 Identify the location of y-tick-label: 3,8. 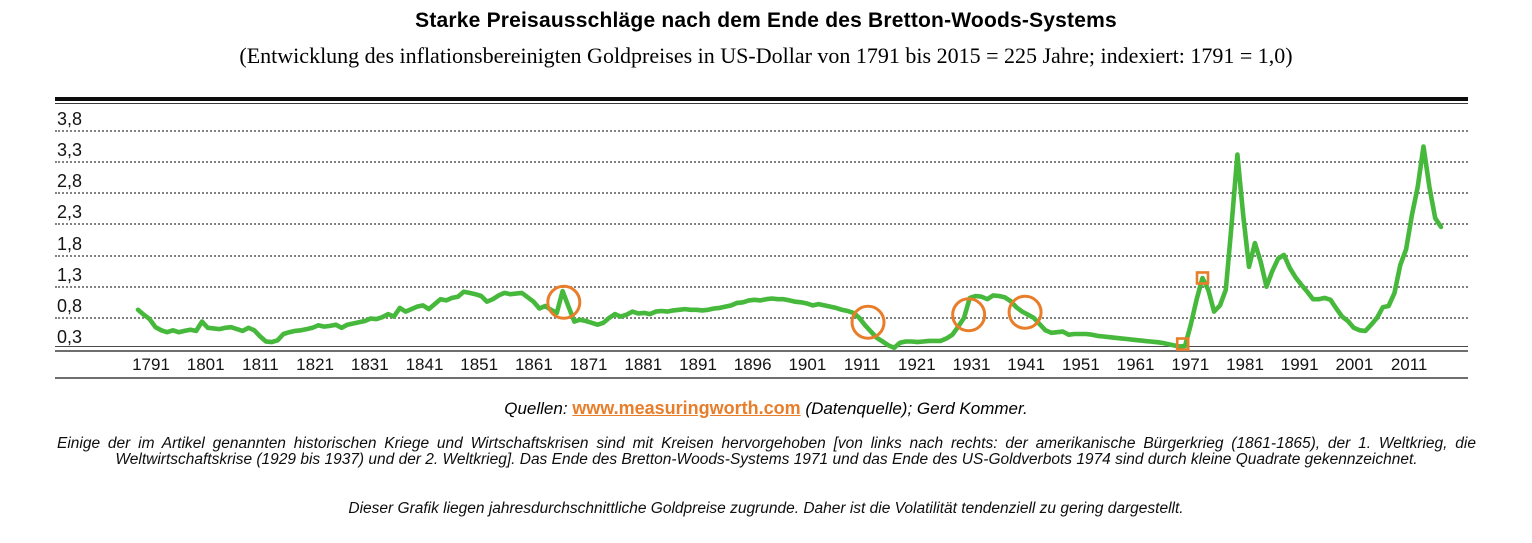
(70, 118).